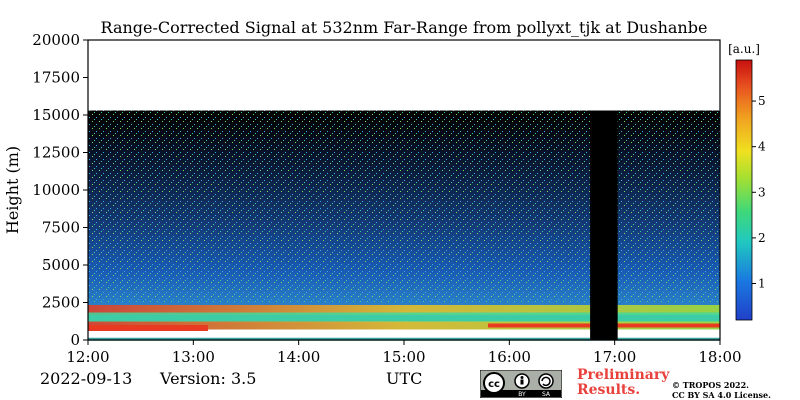 This screenshot has height=400, width=800. What do you see at coordinates (61, 228) in the screenshot?
I see `y-tick-label: 7500` at bounding box center [61, 228].